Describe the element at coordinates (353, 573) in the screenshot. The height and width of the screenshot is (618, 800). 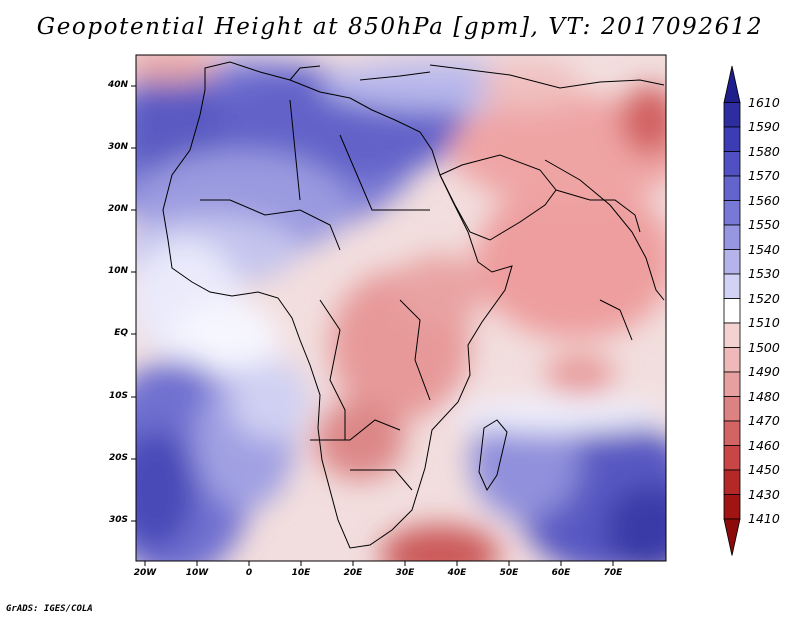
I see `lon-label: 20E` at that location.